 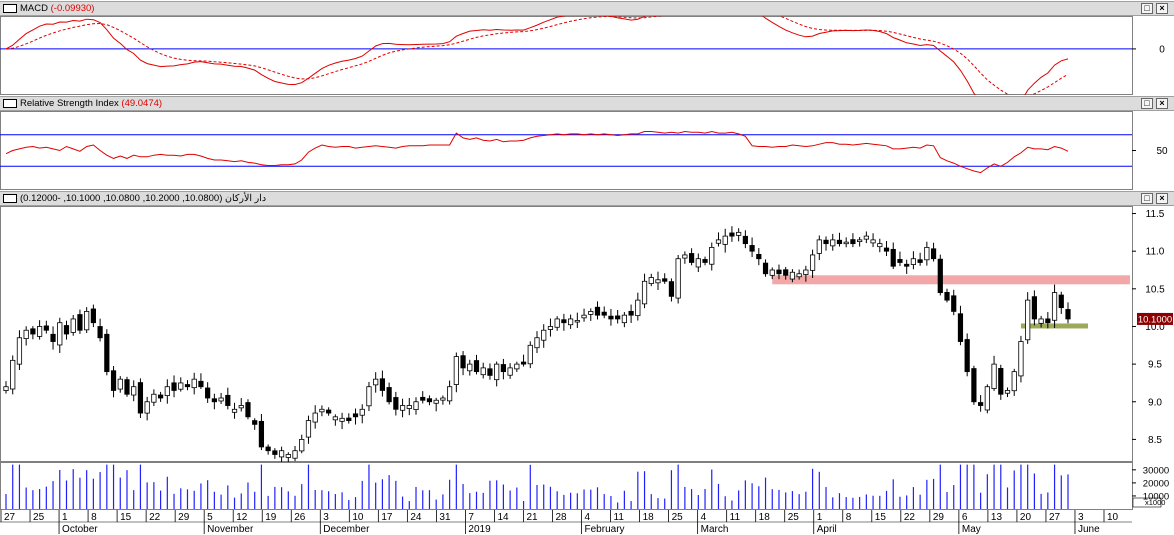 I want to click on x-tick-label: 14, so click(x=503, y=517).